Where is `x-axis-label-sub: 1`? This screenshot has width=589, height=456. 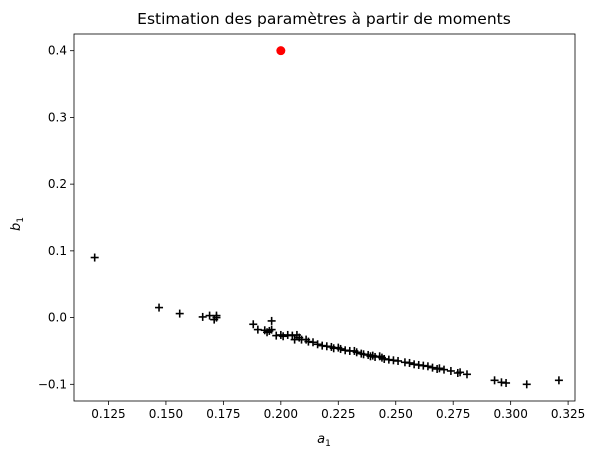 x-axis-label-sub: 1 is located at coordinates (328, 444).